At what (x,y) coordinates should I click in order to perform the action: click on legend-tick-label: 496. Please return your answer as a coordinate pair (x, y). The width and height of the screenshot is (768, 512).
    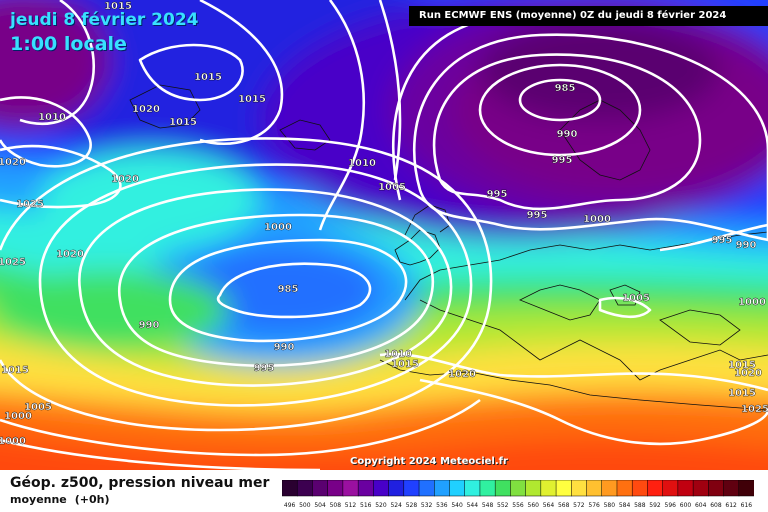
    Looking at the image, I should click on (290, 505).